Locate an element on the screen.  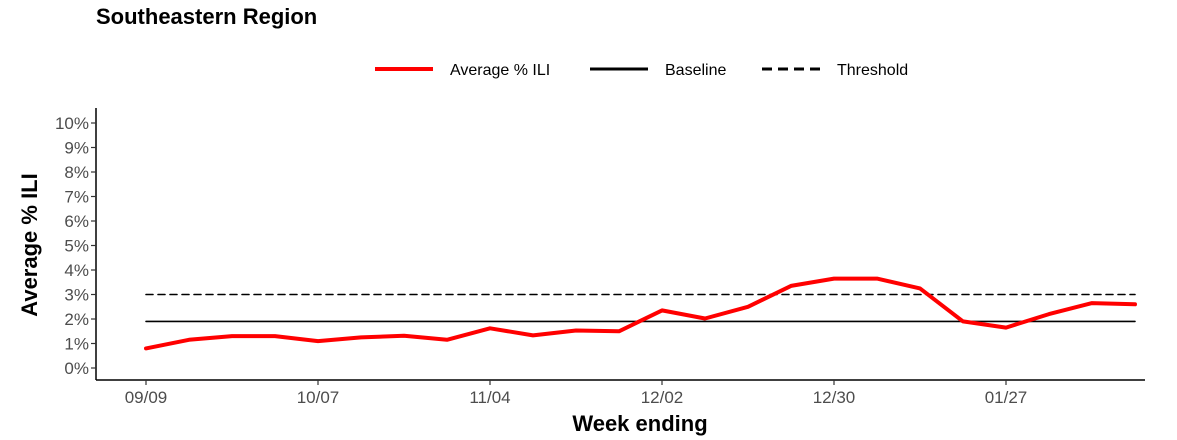
y-tick-label: 2% is located at coordinates (76, 319).